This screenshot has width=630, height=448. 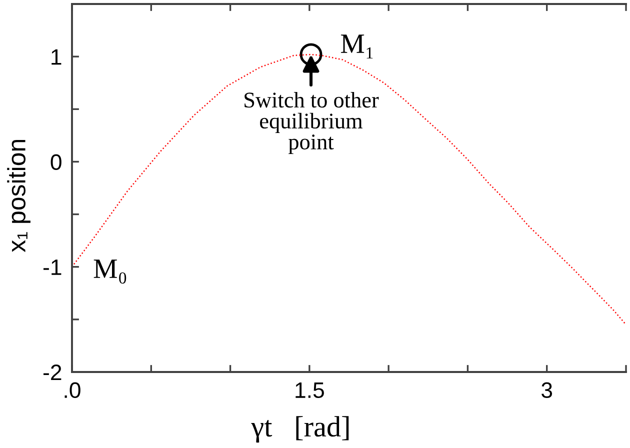 I want to click on y-axis-title: x₁ position, so click(x=18, y=196).